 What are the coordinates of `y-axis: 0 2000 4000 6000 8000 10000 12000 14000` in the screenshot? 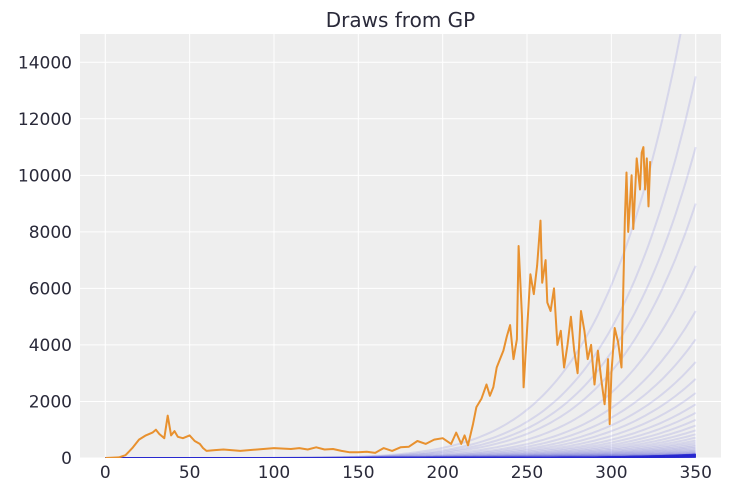 It's located at (45, 261).